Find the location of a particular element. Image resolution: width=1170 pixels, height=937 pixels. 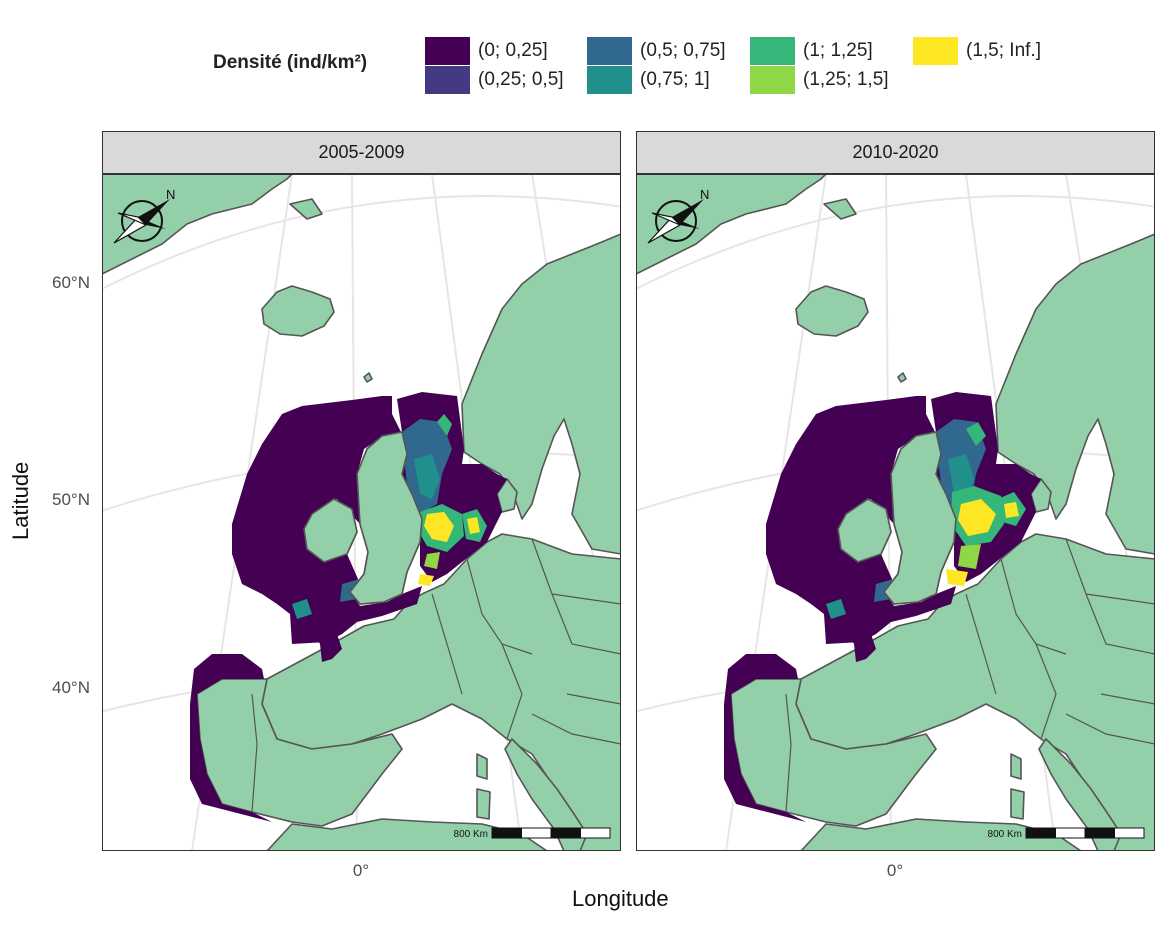

legend-item-6: (1,5; Inf.] is located at coordinates (977, 51).